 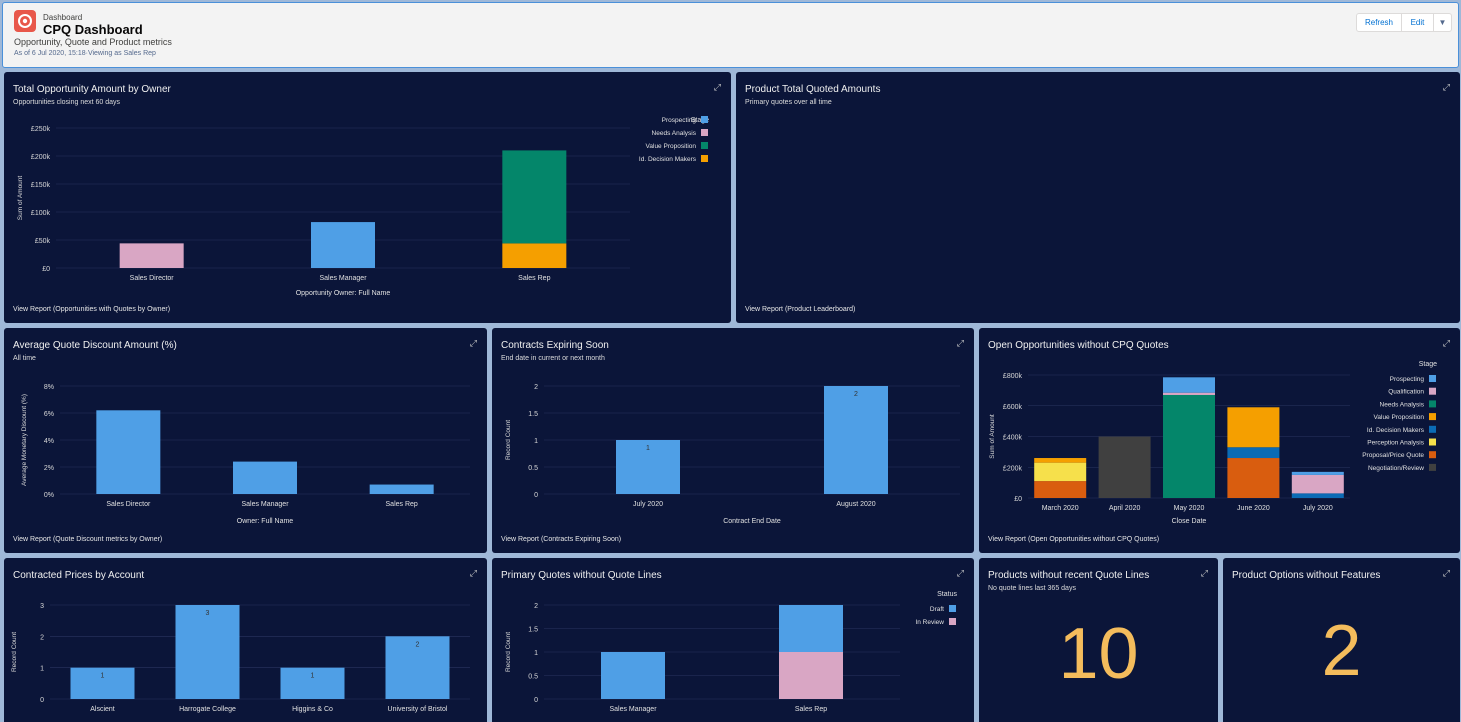 I want to click on panel-subtitle: Primary quotes over all time, so click(x=788, y=102).